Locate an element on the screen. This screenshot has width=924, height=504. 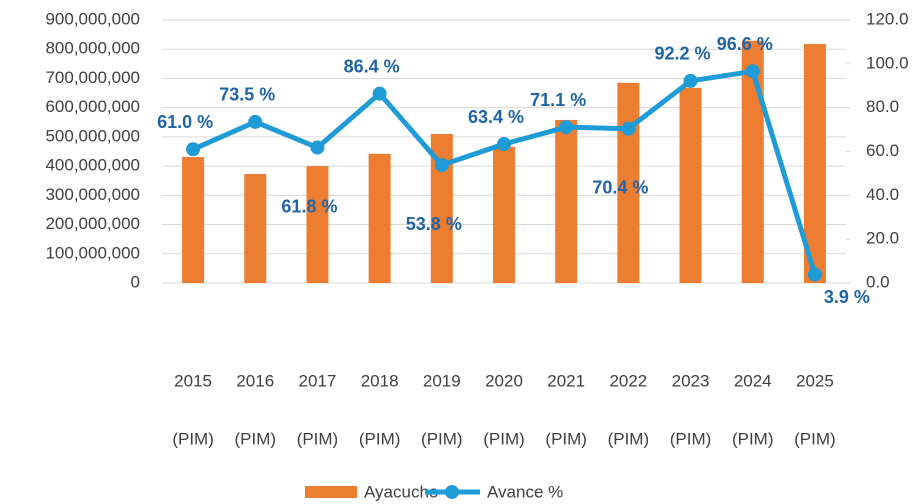
value-label: 86.4 % is located at coordinates (372, 66).